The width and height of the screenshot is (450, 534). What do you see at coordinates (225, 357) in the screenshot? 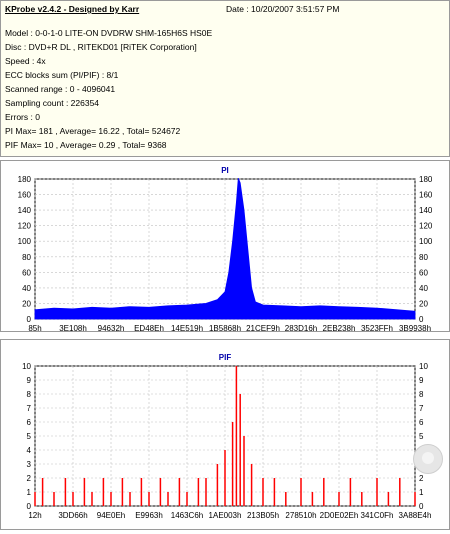
I see `pif-chart-title: PIF` at bounding box center [225, 357].